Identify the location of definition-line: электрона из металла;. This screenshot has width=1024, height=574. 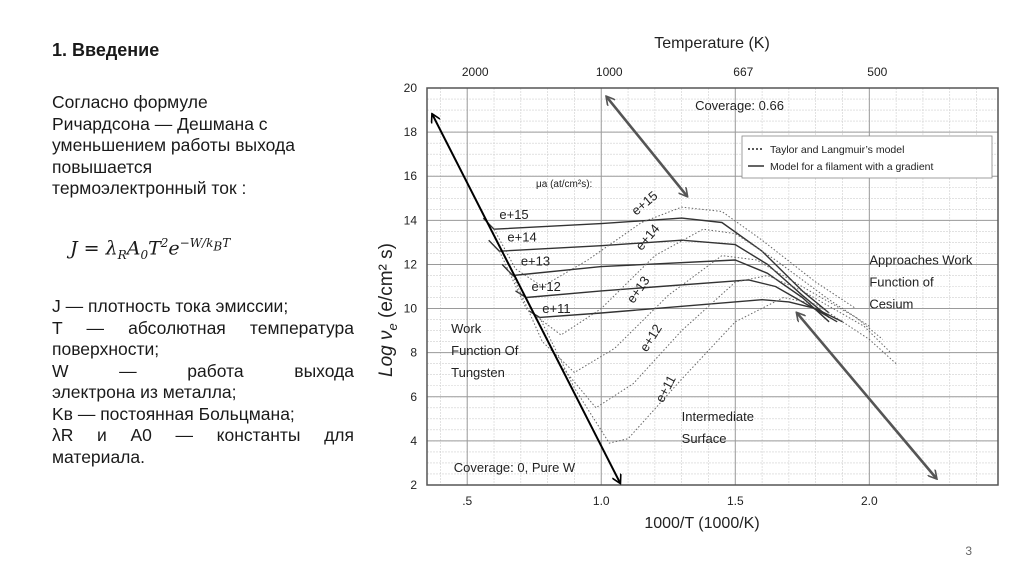
(144, 392).